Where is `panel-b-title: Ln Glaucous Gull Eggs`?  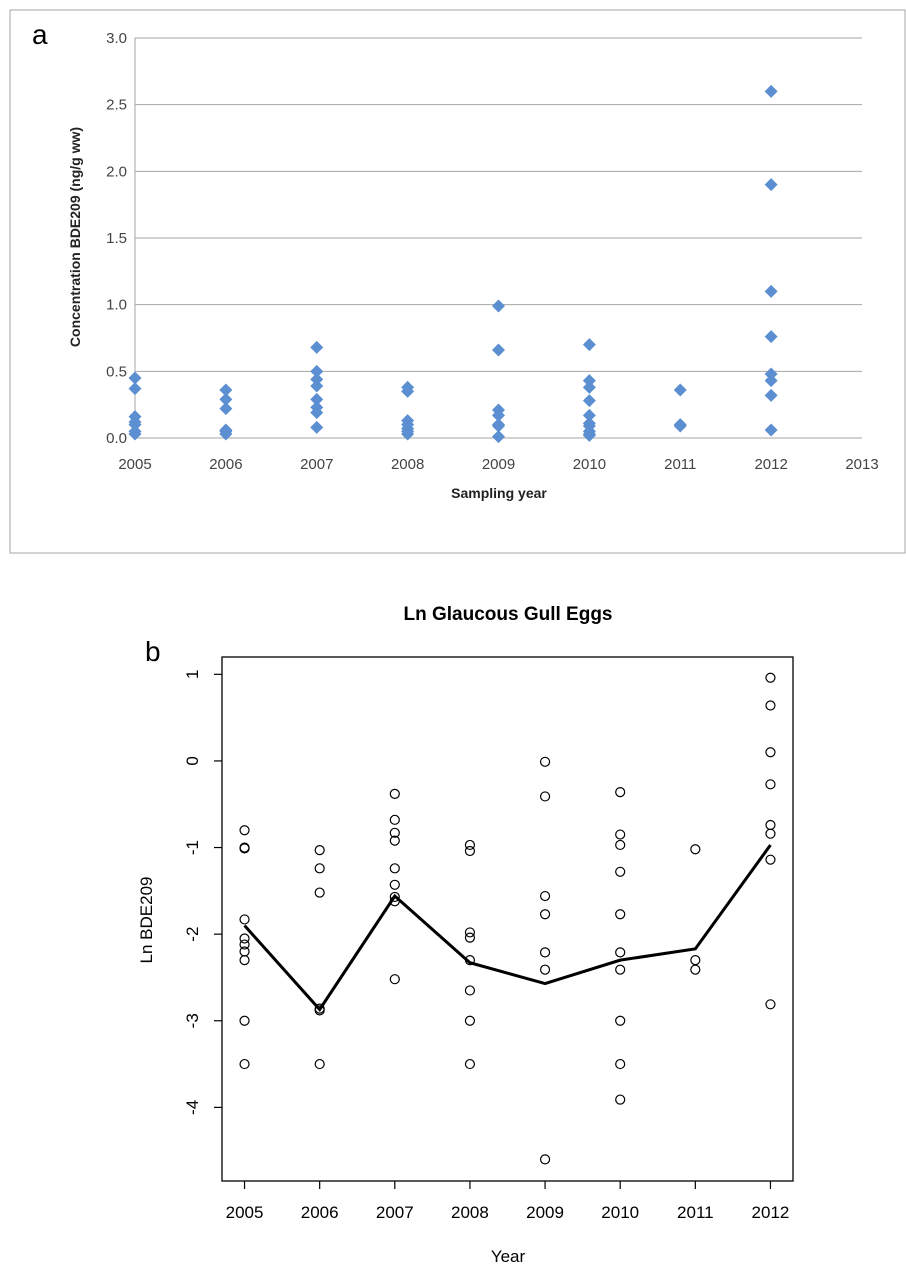 panel-b-title: Ln Glaucous Gull Eggs is located at coordinates (507, 614).